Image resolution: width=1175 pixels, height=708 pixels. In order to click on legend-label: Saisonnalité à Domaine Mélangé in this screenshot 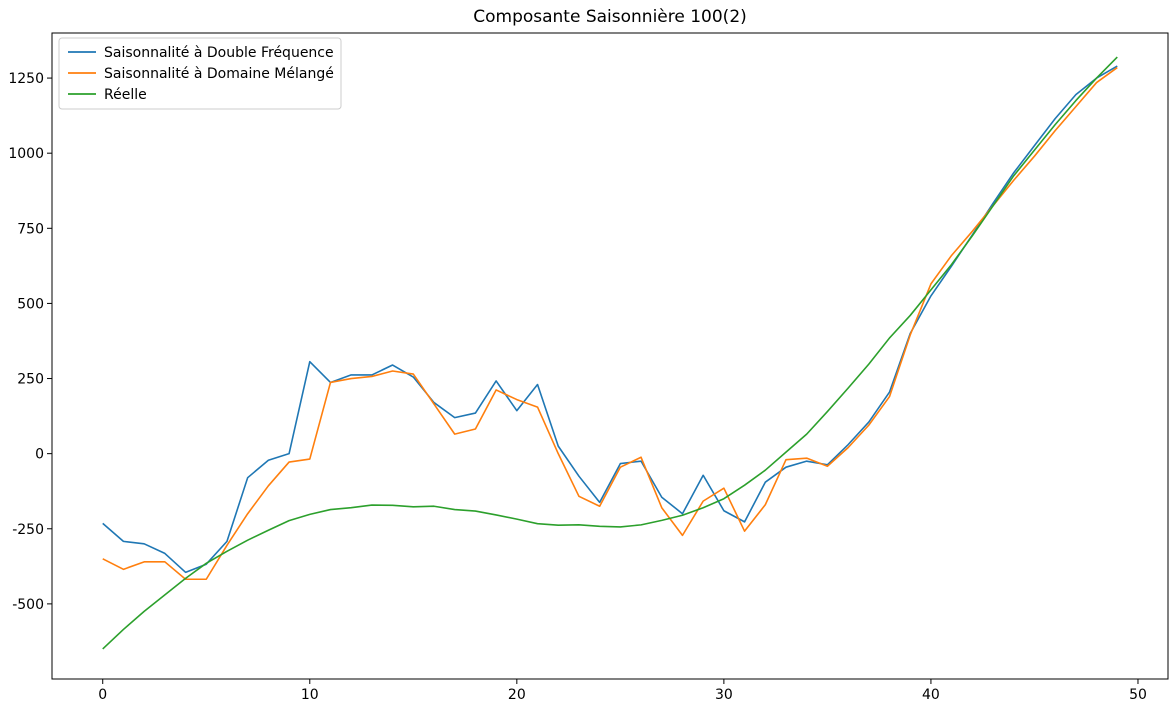, I will do `click(219, 74)`.